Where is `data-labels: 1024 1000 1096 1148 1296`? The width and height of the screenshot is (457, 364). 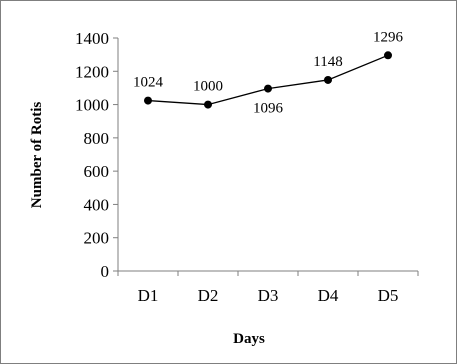 data-labels: 1024 1000 1096 1148 1296 is located at coordinates (268, 72).